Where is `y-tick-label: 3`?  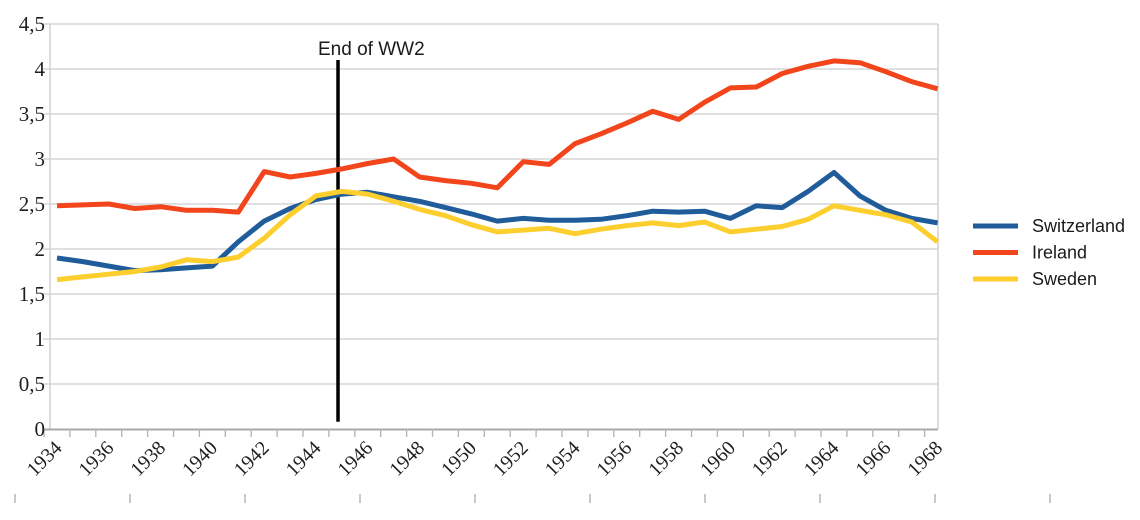
y-tick-label: 3 is located at coordinates (40, 159).